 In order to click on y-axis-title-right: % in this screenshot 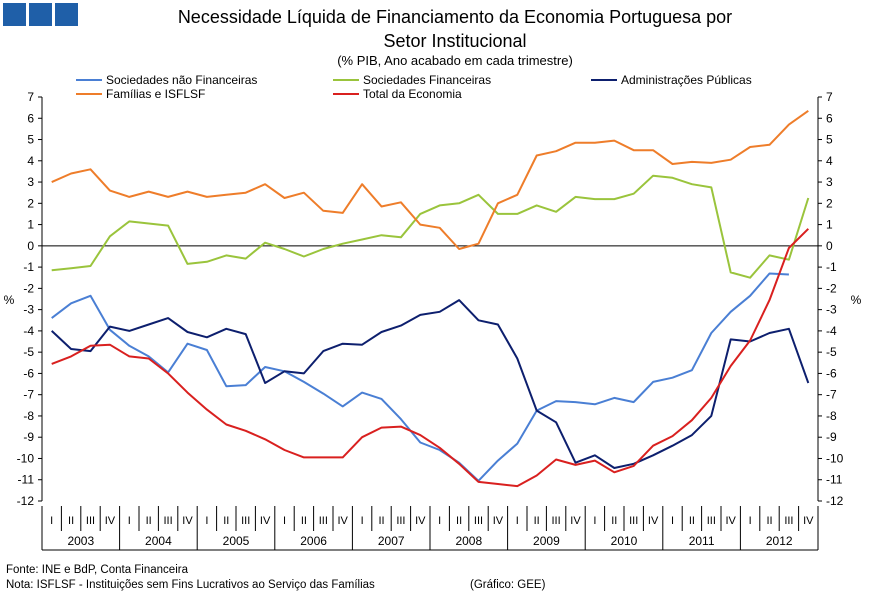, I will do `click(856, 300)`.